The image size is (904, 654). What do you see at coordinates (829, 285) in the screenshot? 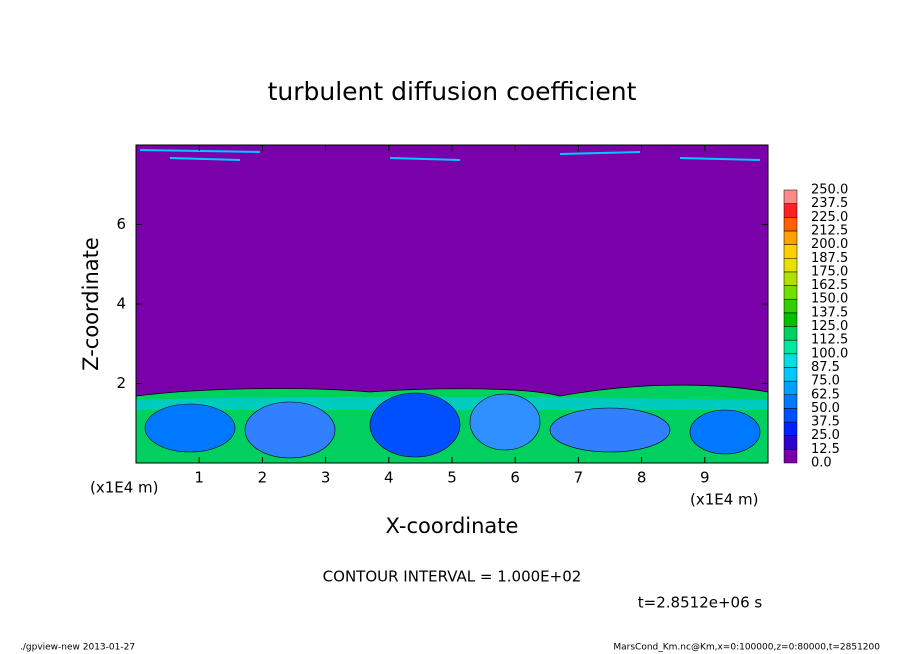
I see `colorbar-label: 162.5` at bounding box center [829, 285].